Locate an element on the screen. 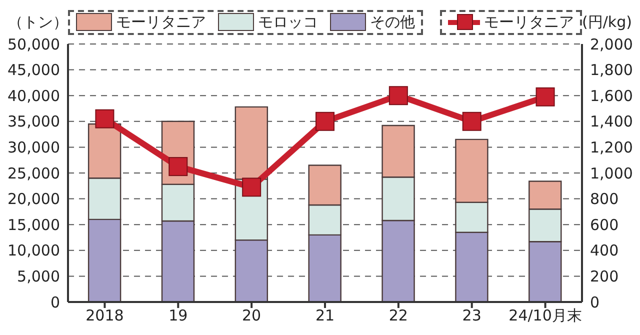 This screenshot has width=640, height=335. x-tick-label: 20 is located at coordinates (252, 315).